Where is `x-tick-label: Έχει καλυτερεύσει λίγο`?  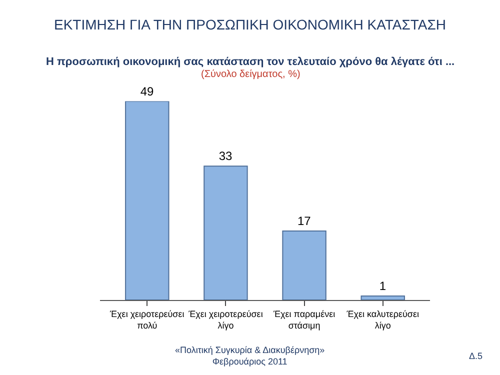
x-tick-label: Έχει καλυτερεύσει λίγο is located at coordinates (382, 319).